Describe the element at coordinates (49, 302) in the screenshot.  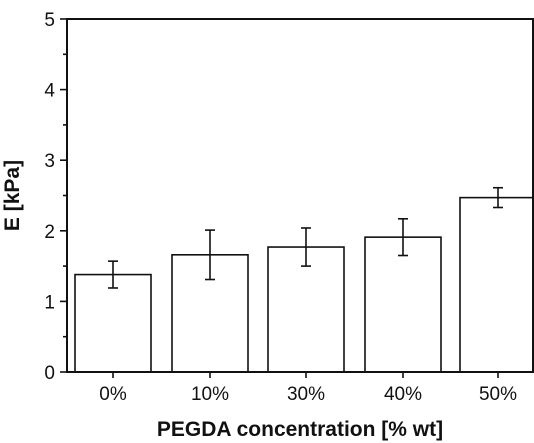
I see `y-tick-label: 1` at that location.